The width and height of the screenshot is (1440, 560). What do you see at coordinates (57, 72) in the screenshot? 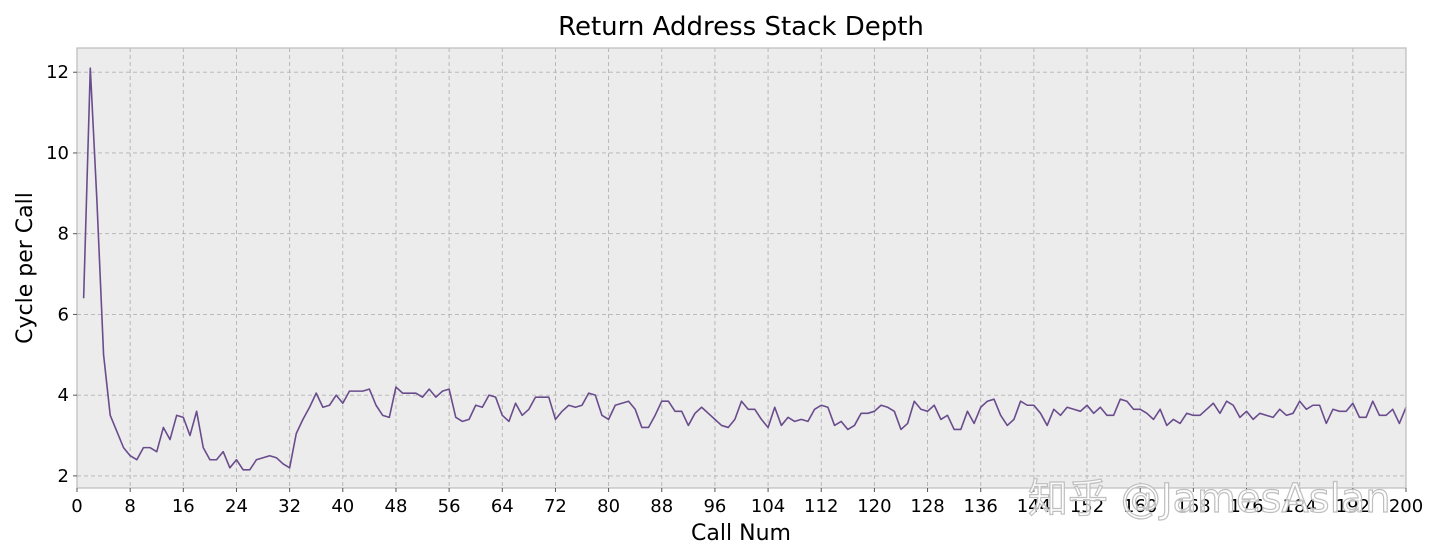
I see `y-tick-label: 12` at bounding box center [57, 72].